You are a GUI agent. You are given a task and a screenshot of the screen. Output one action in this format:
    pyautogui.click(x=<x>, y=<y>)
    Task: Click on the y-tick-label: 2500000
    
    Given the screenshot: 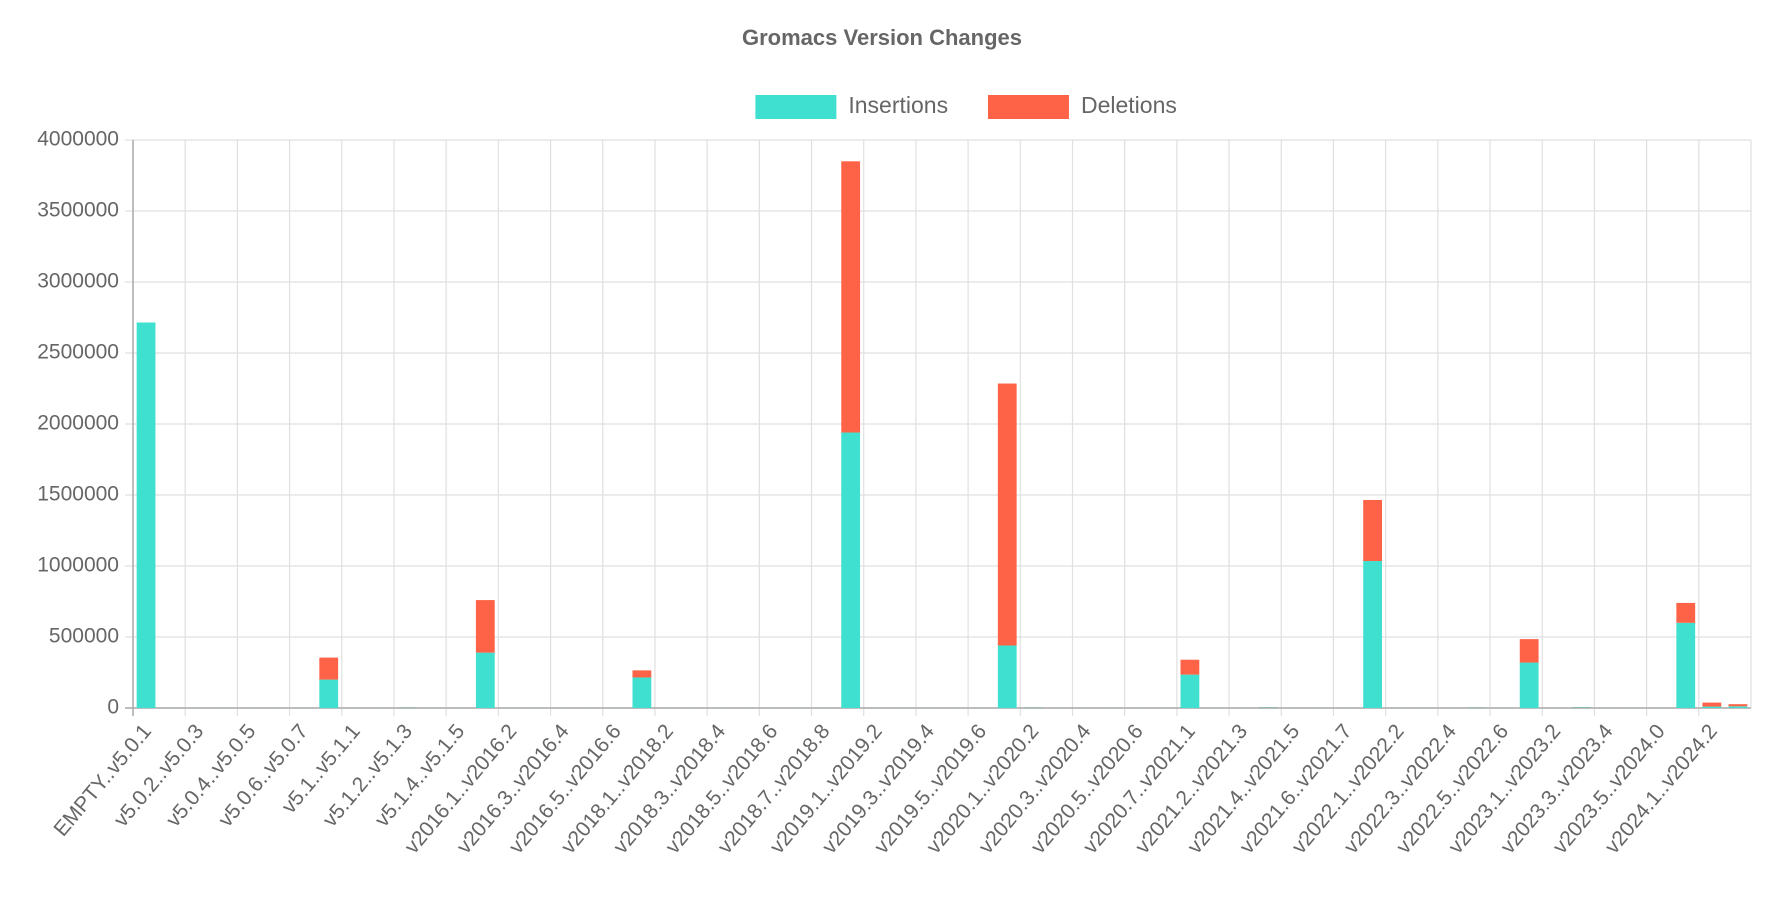 What is the action you would take?
    pyautogui.click(x=78, y=352)
    